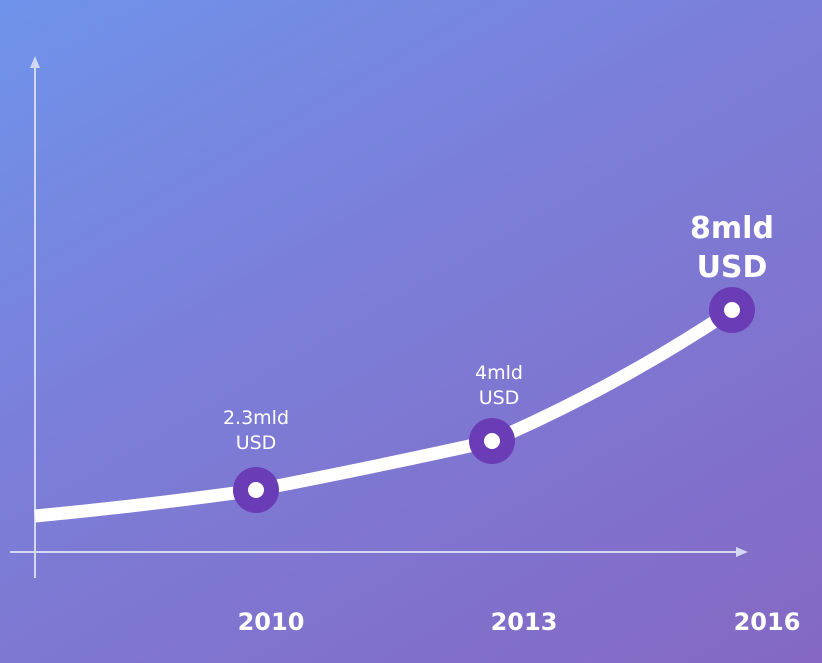 Image resolution: width=822 pixels, height=663 pixels. Describe the element at coordinates (271, 622) in the screenshot. I see `x-tick-label: 2010` at that location.